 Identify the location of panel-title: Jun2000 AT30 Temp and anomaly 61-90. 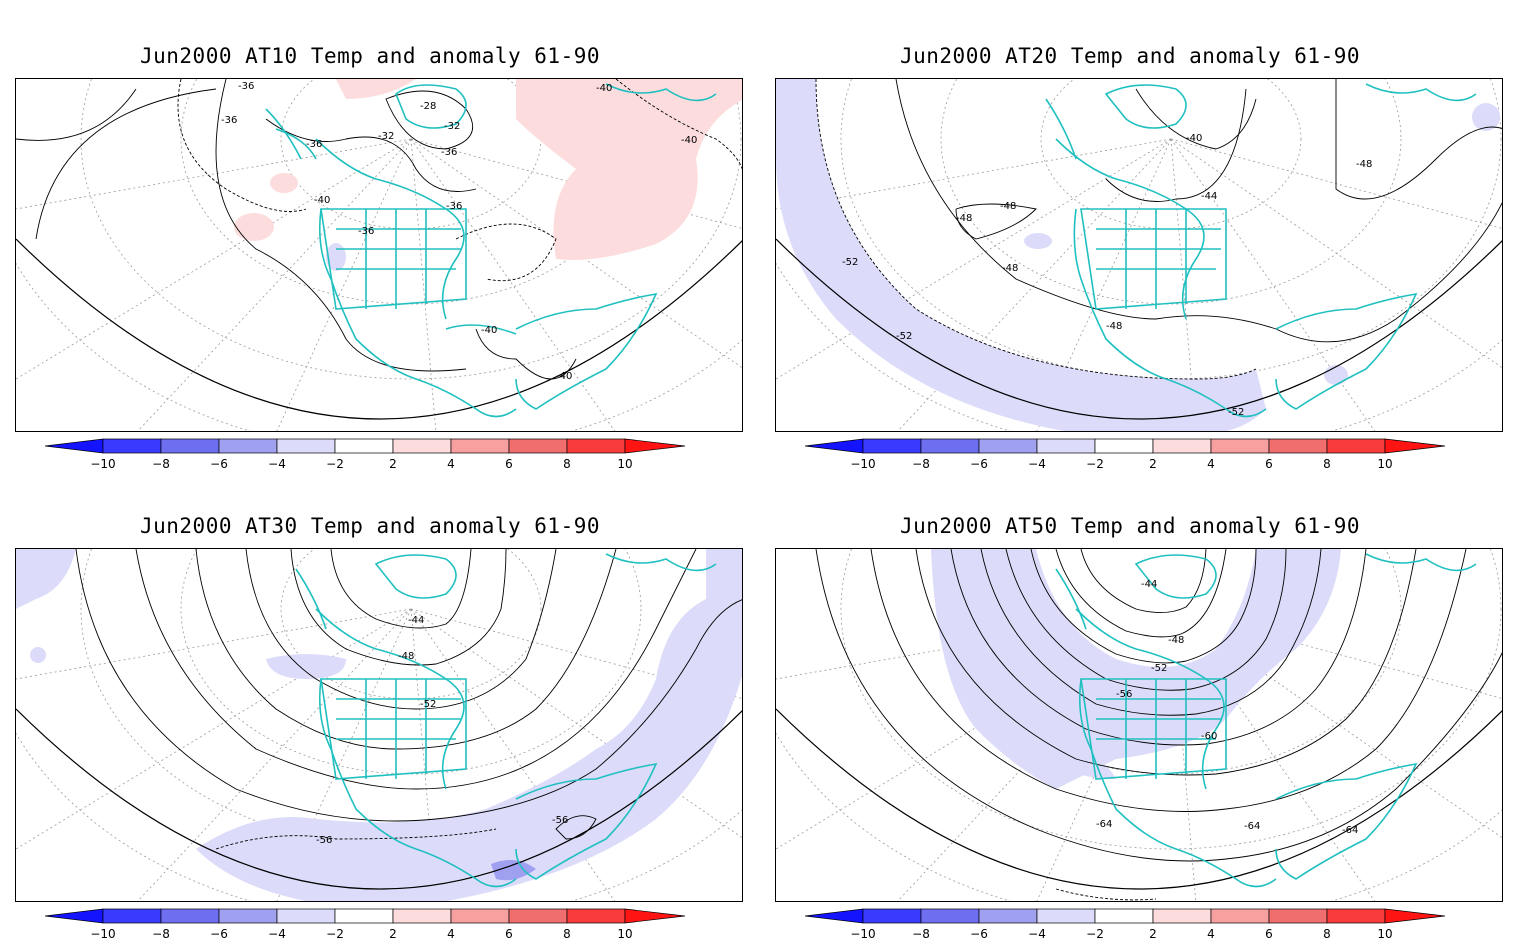
(369, 526).